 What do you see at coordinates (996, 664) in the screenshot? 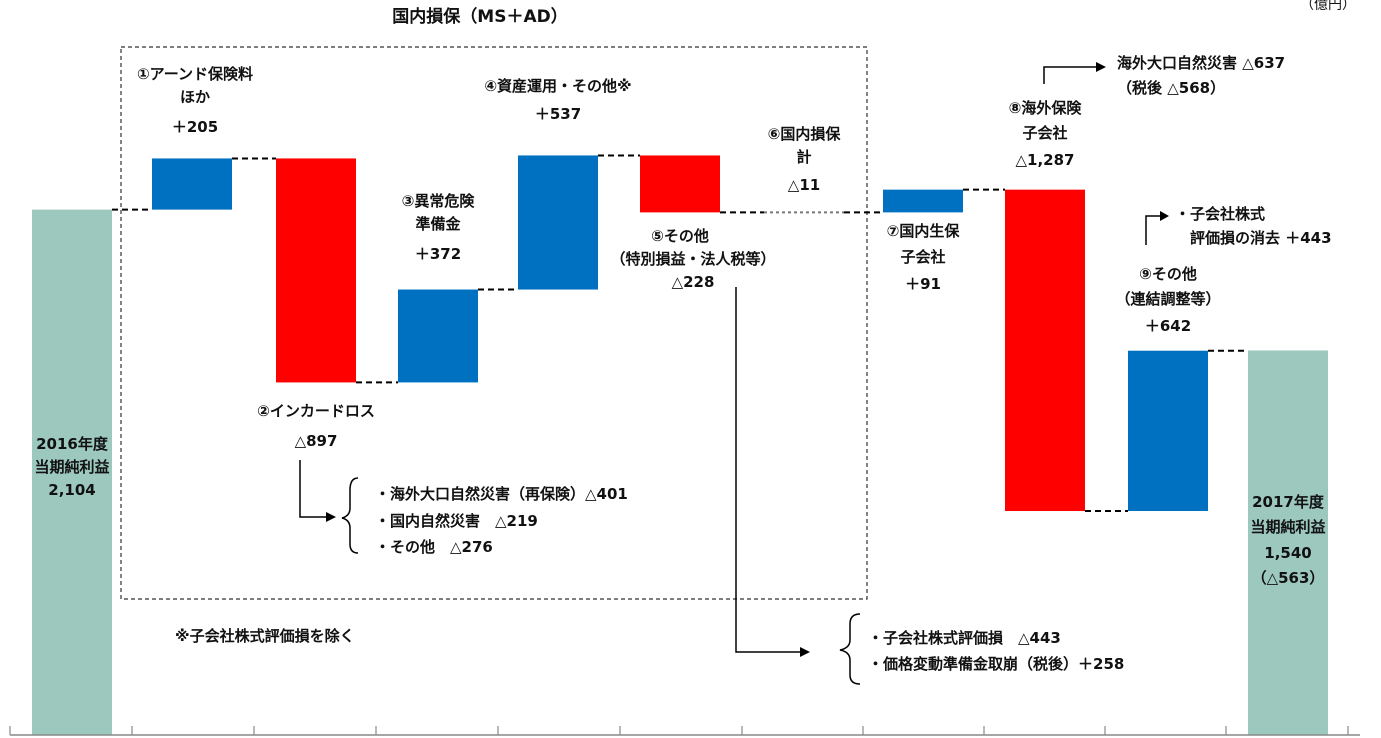
I see `callout-other-2: ・価格変動準備金取崩（税後）＋258` at bounding box center [996, 664].